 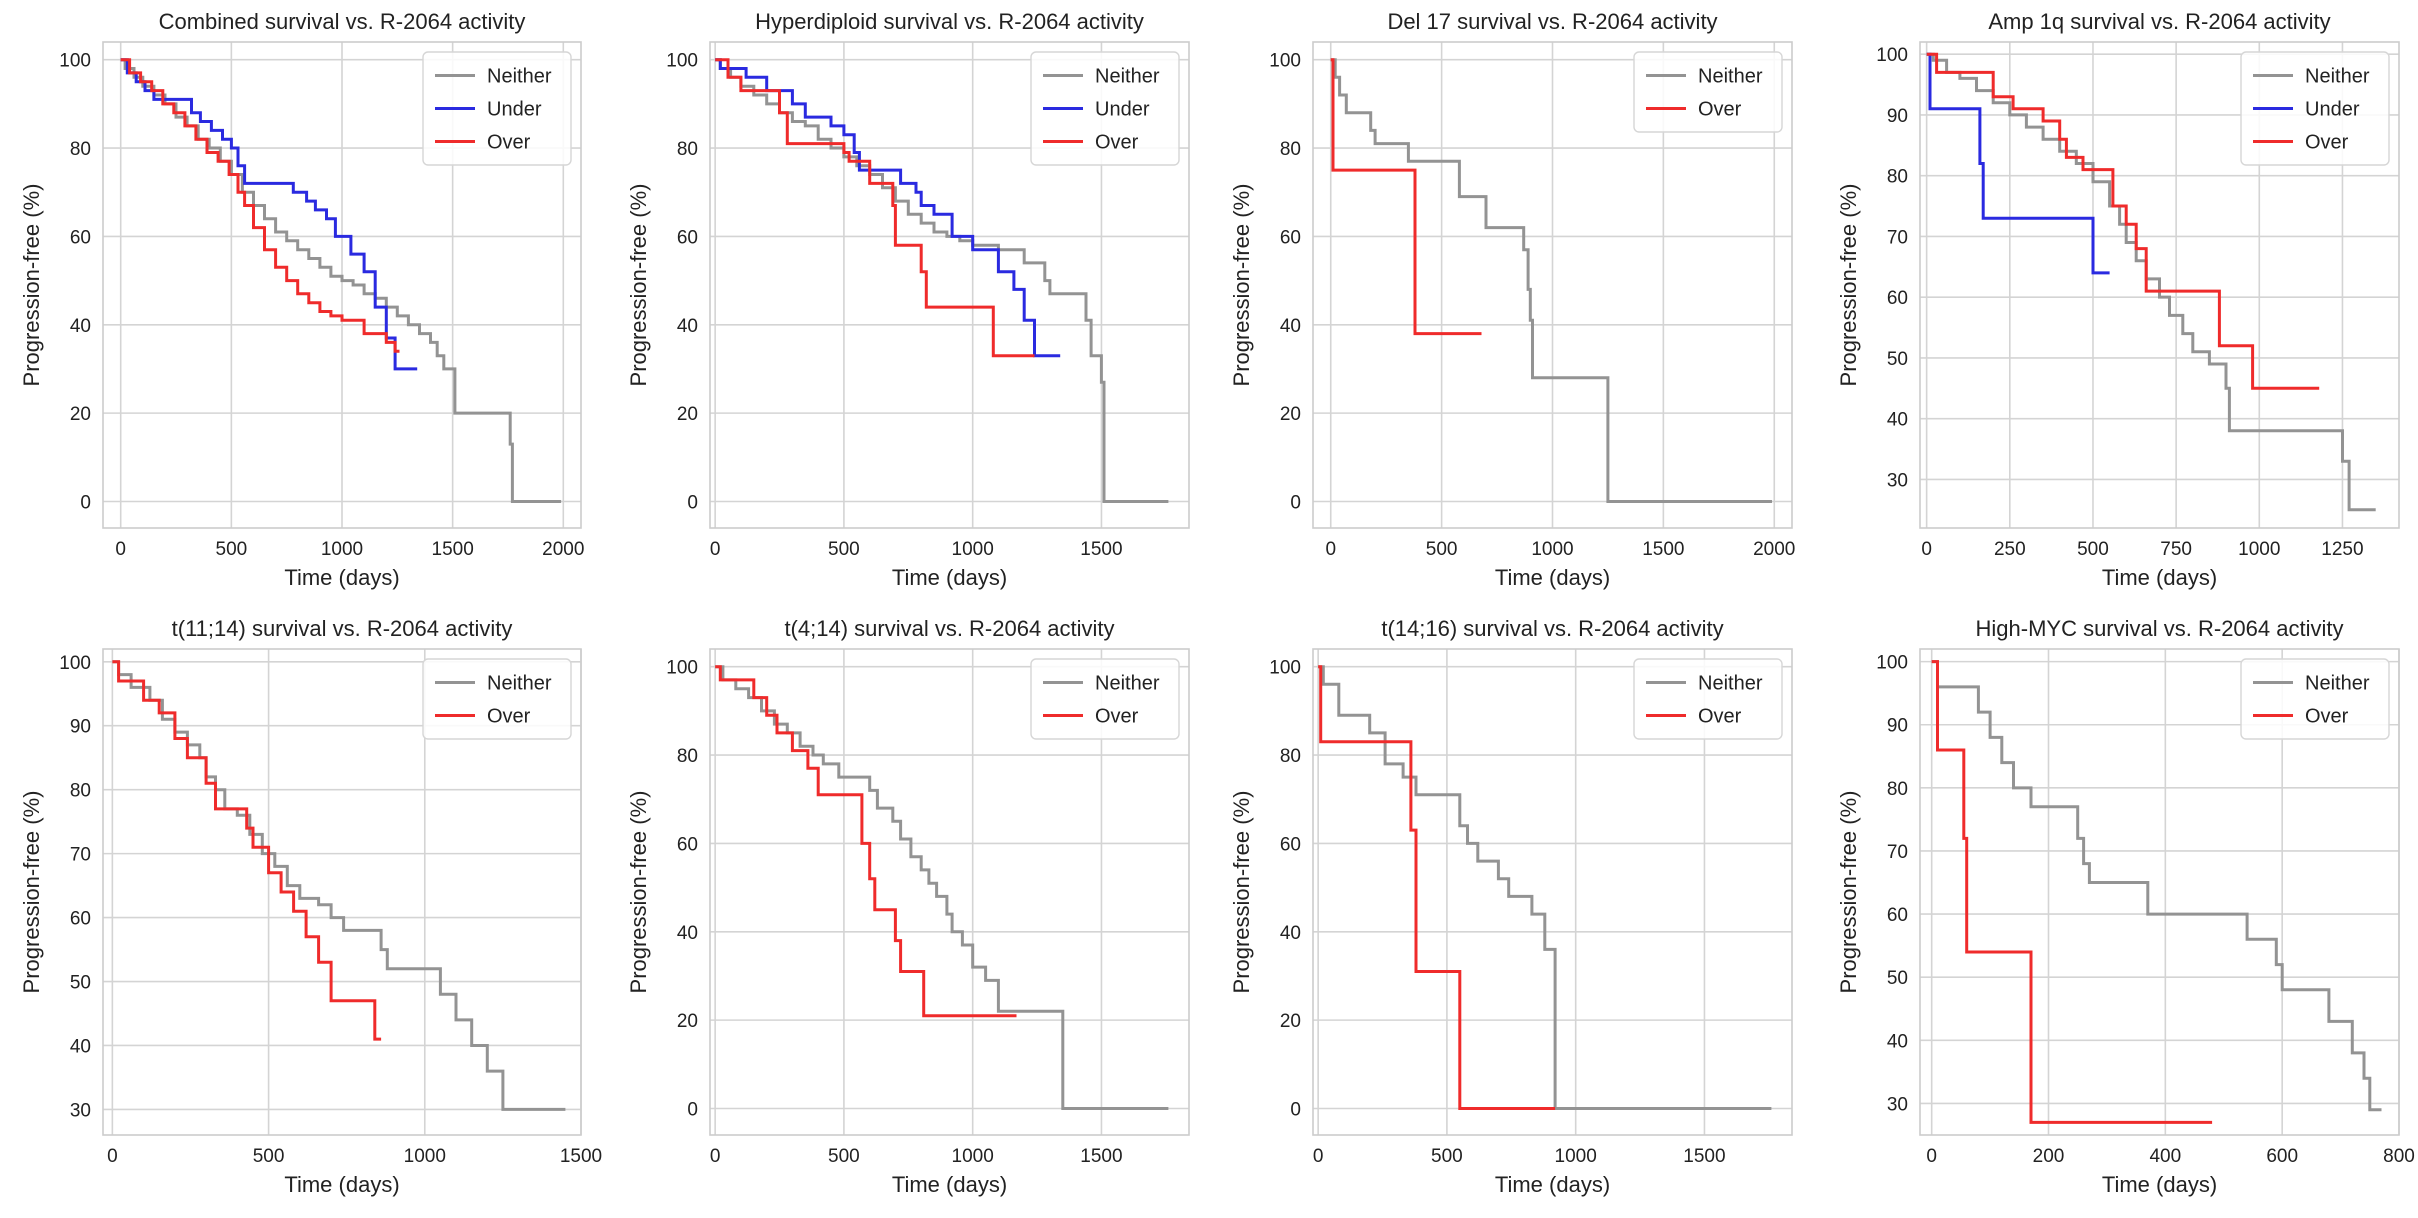 I want to click on y-tick-label: 90, so click(x=1897, y=726).